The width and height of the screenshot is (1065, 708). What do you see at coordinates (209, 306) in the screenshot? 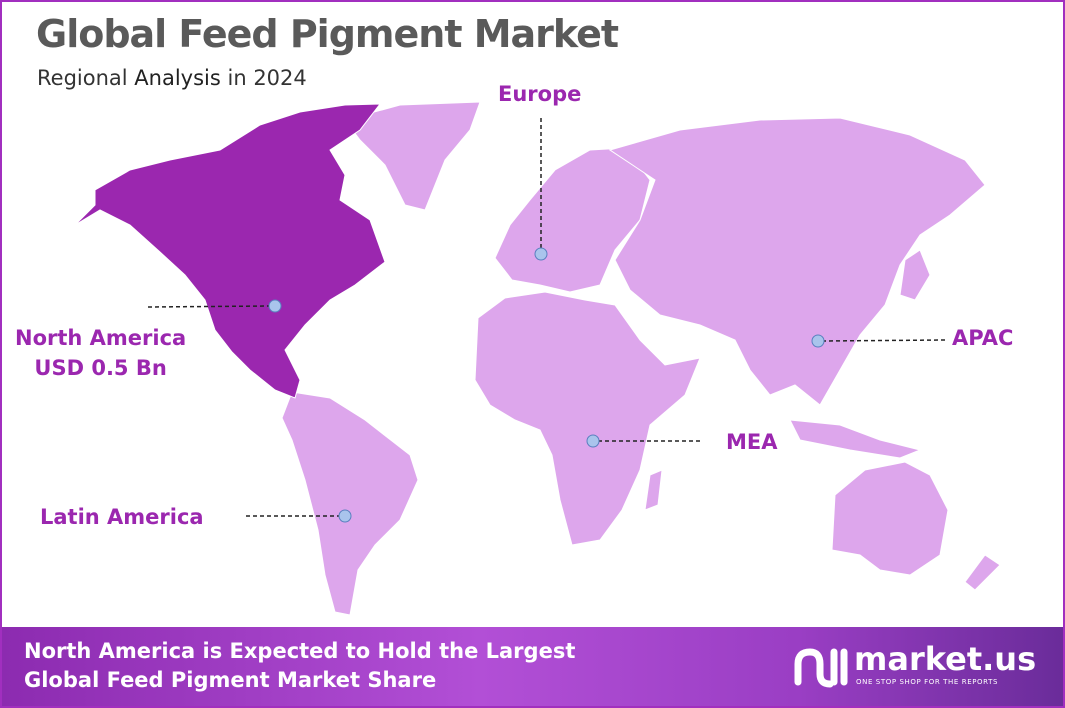
I see `connector-north-america` at bounding box center [209, 306].